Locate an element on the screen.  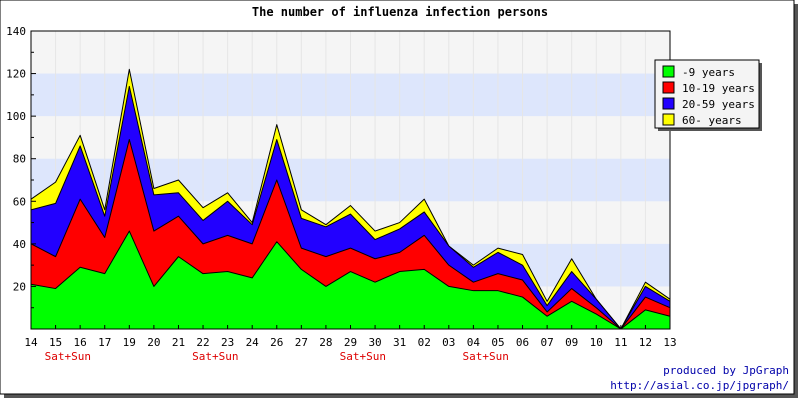
x-tick-label: 12 is located at coordinates (645, 342).